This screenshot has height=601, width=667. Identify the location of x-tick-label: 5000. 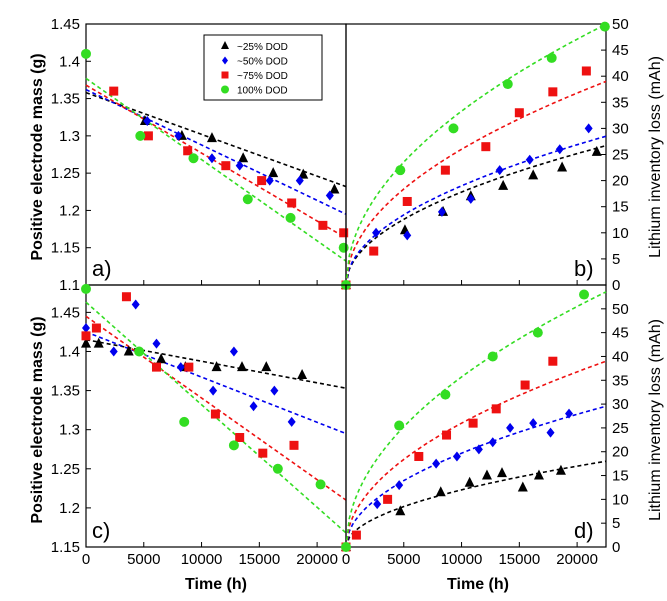
(403, 559).